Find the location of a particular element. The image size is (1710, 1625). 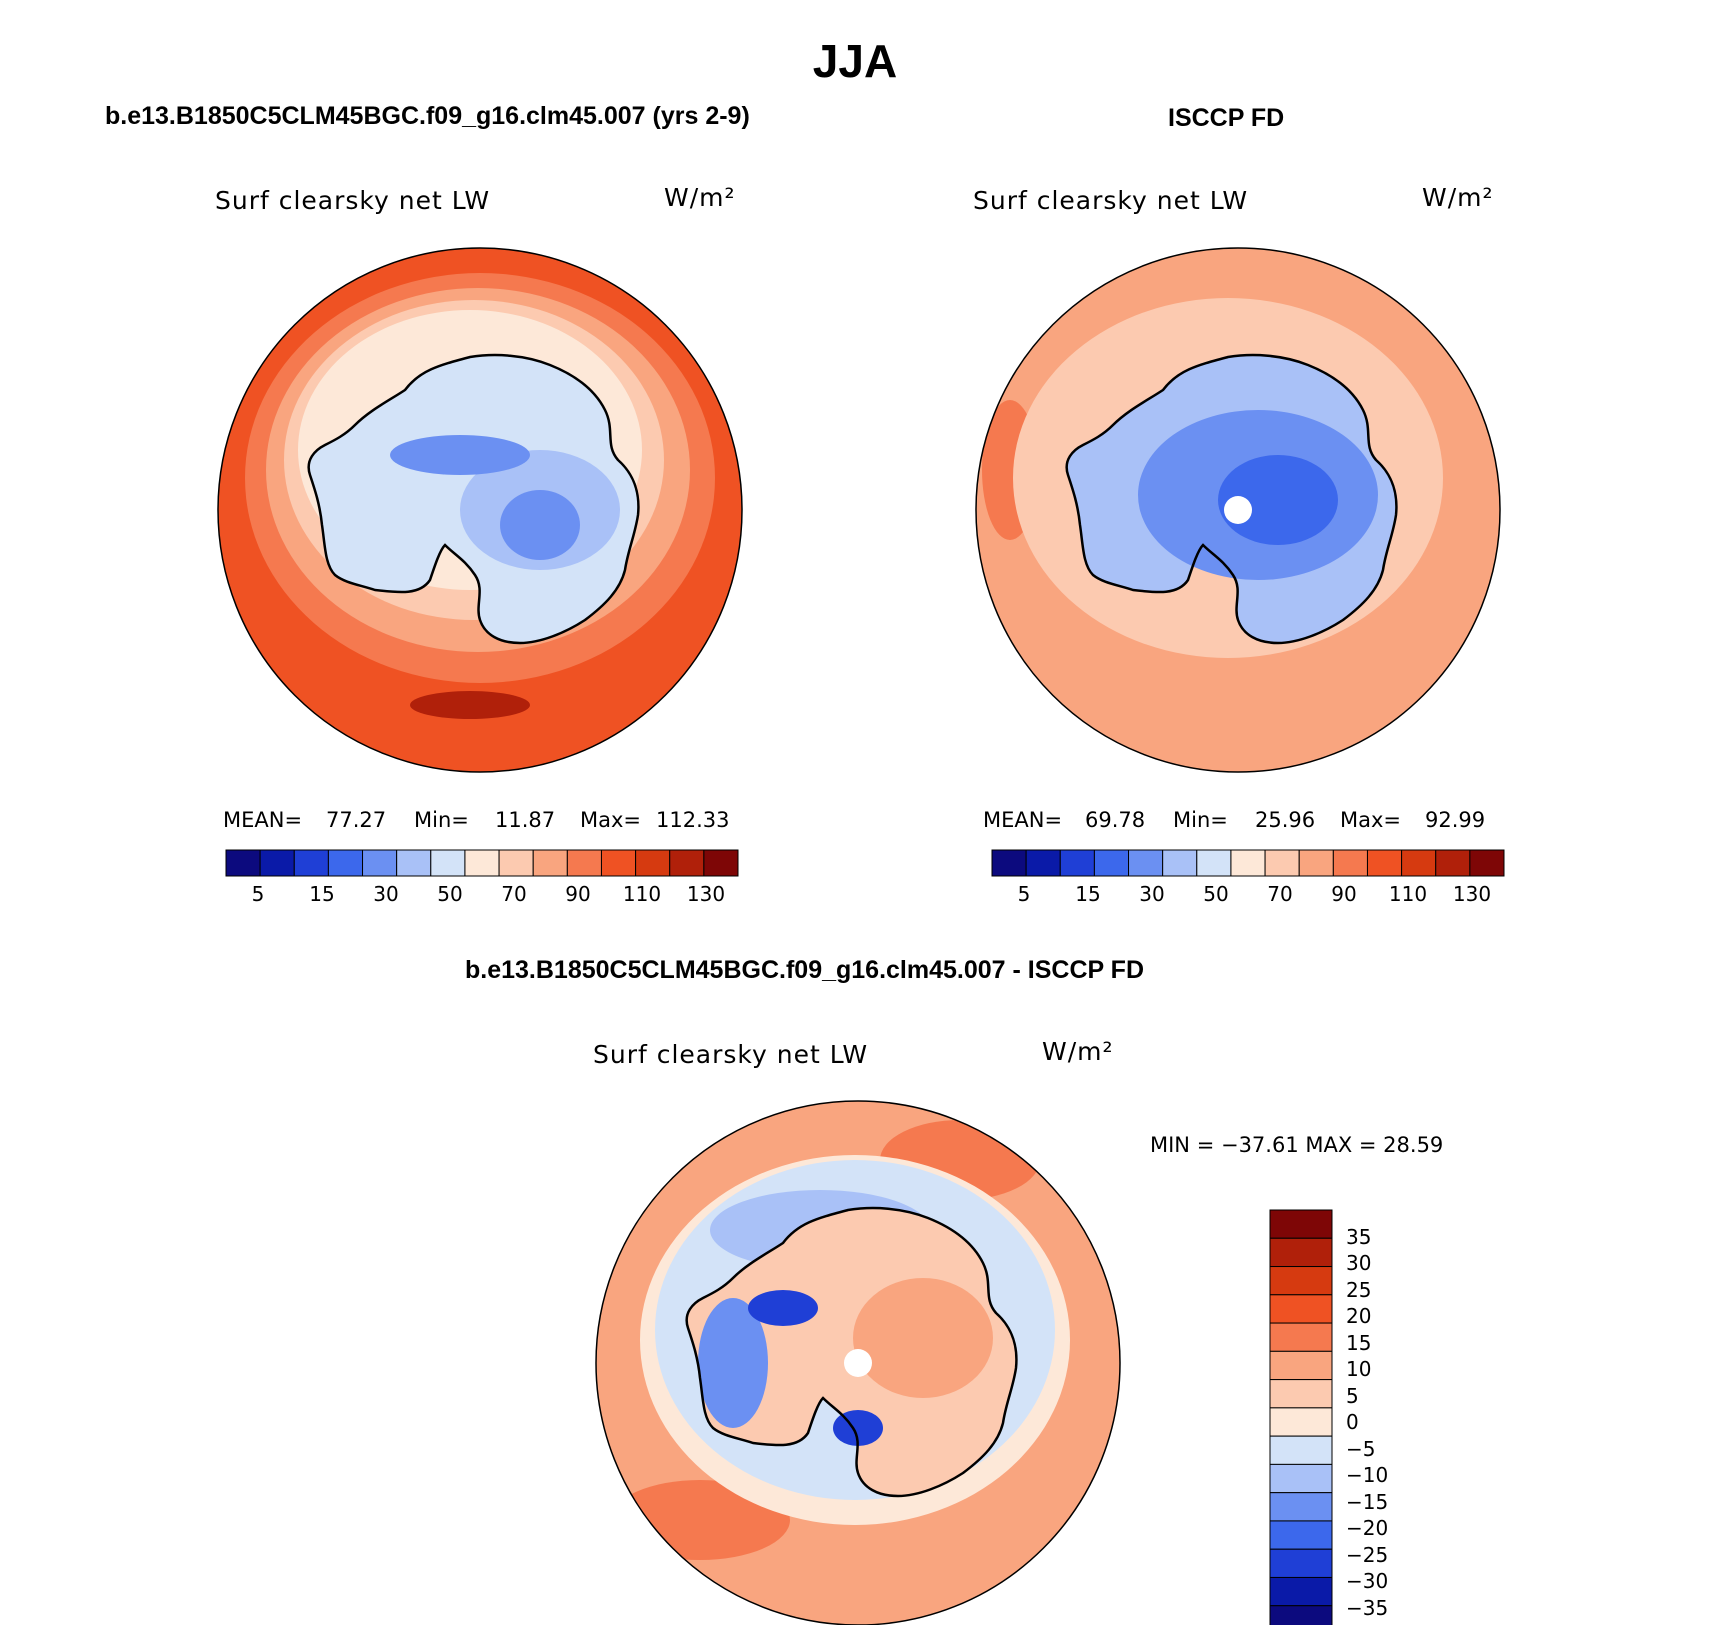

panel-2-pole-hole is located at coordinates (1238, 510).